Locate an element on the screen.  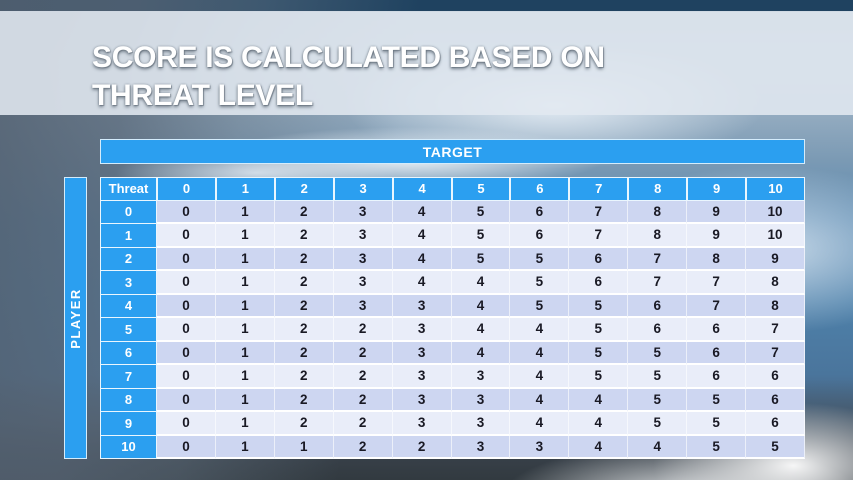
score-cell-r4-c5: 4 is located at coordinates (481, 306).